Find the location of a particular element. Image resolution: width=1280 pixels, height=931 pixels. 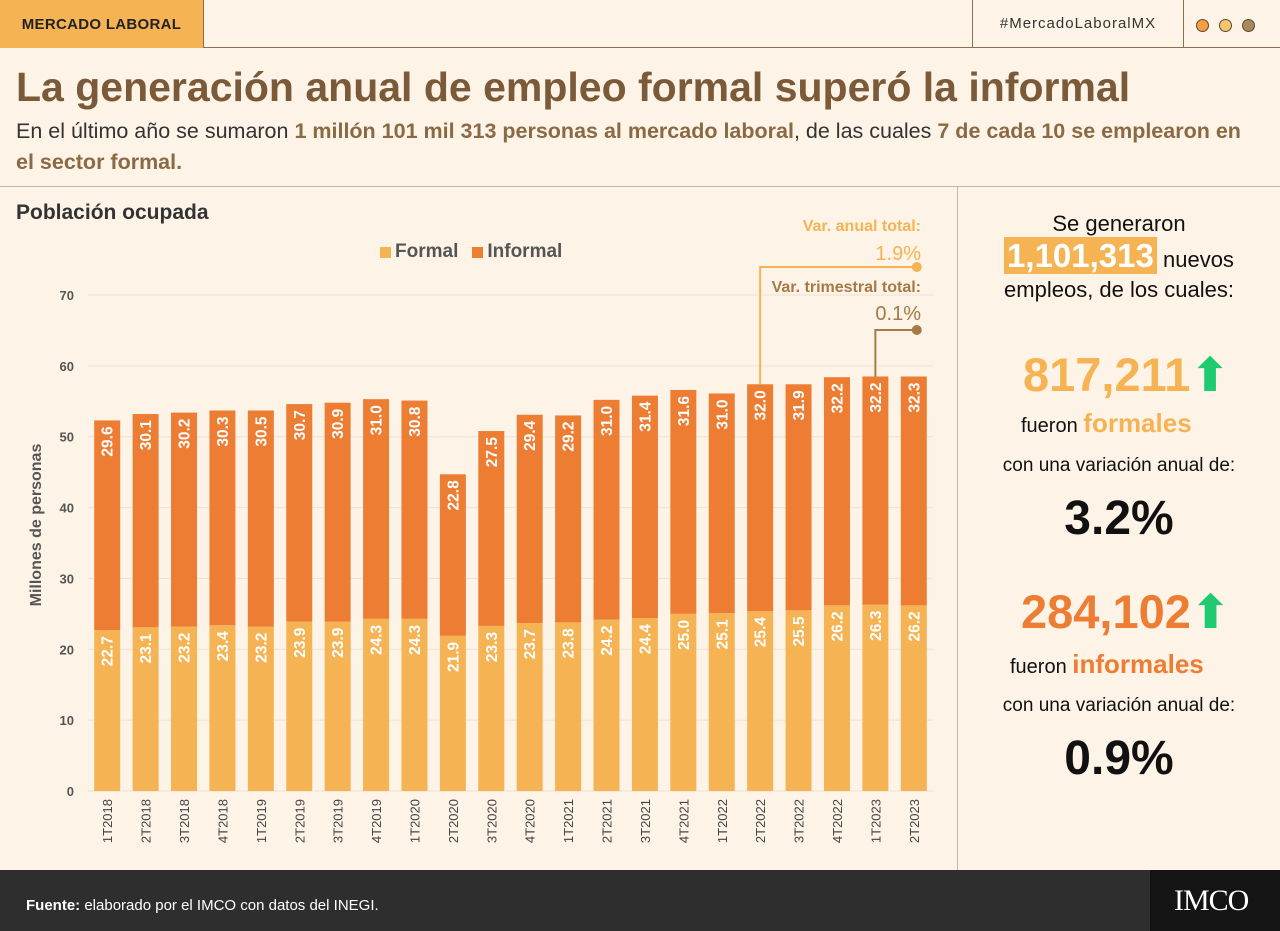

x-tick-label: 2T2023 is located at coordinates (914, 821).